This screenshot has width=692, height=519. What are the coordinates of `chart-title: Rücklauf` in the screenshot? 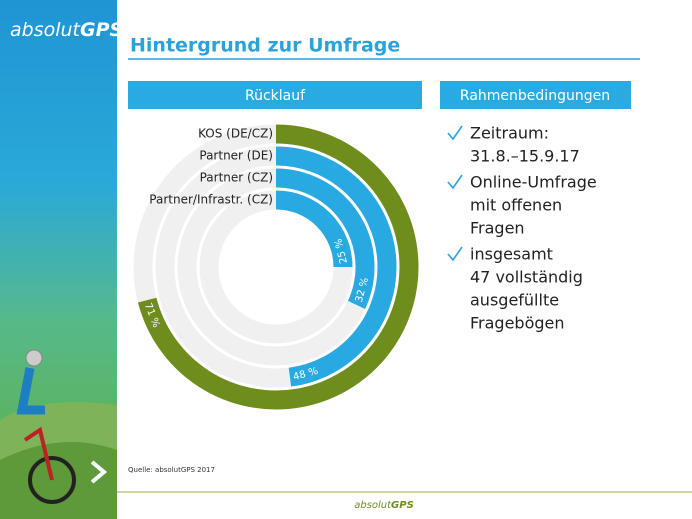 It's located at (275, 96).